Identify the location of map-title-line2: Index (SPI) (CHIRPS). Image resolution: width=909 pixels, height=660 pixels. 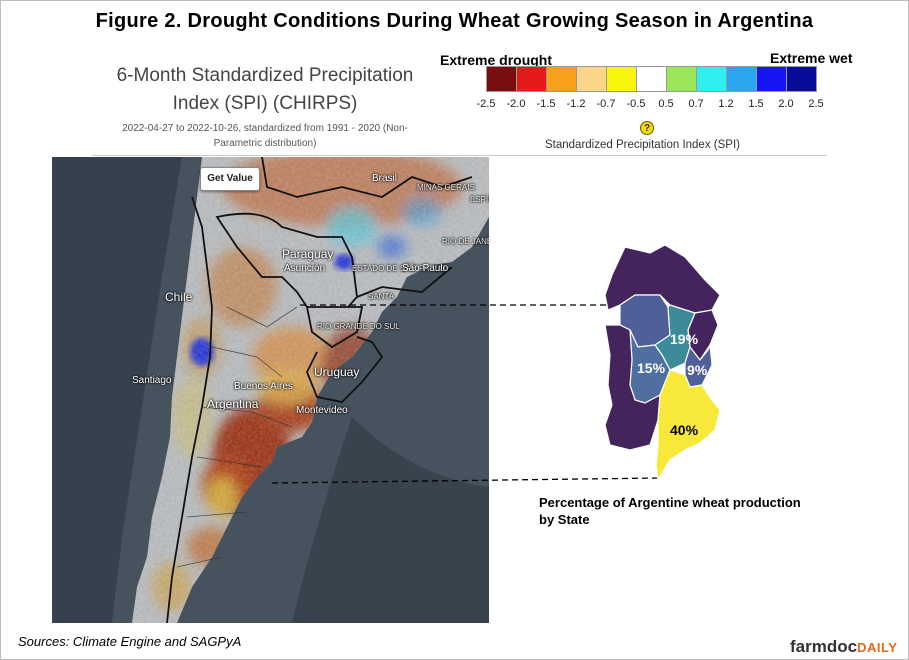
(265, 103).